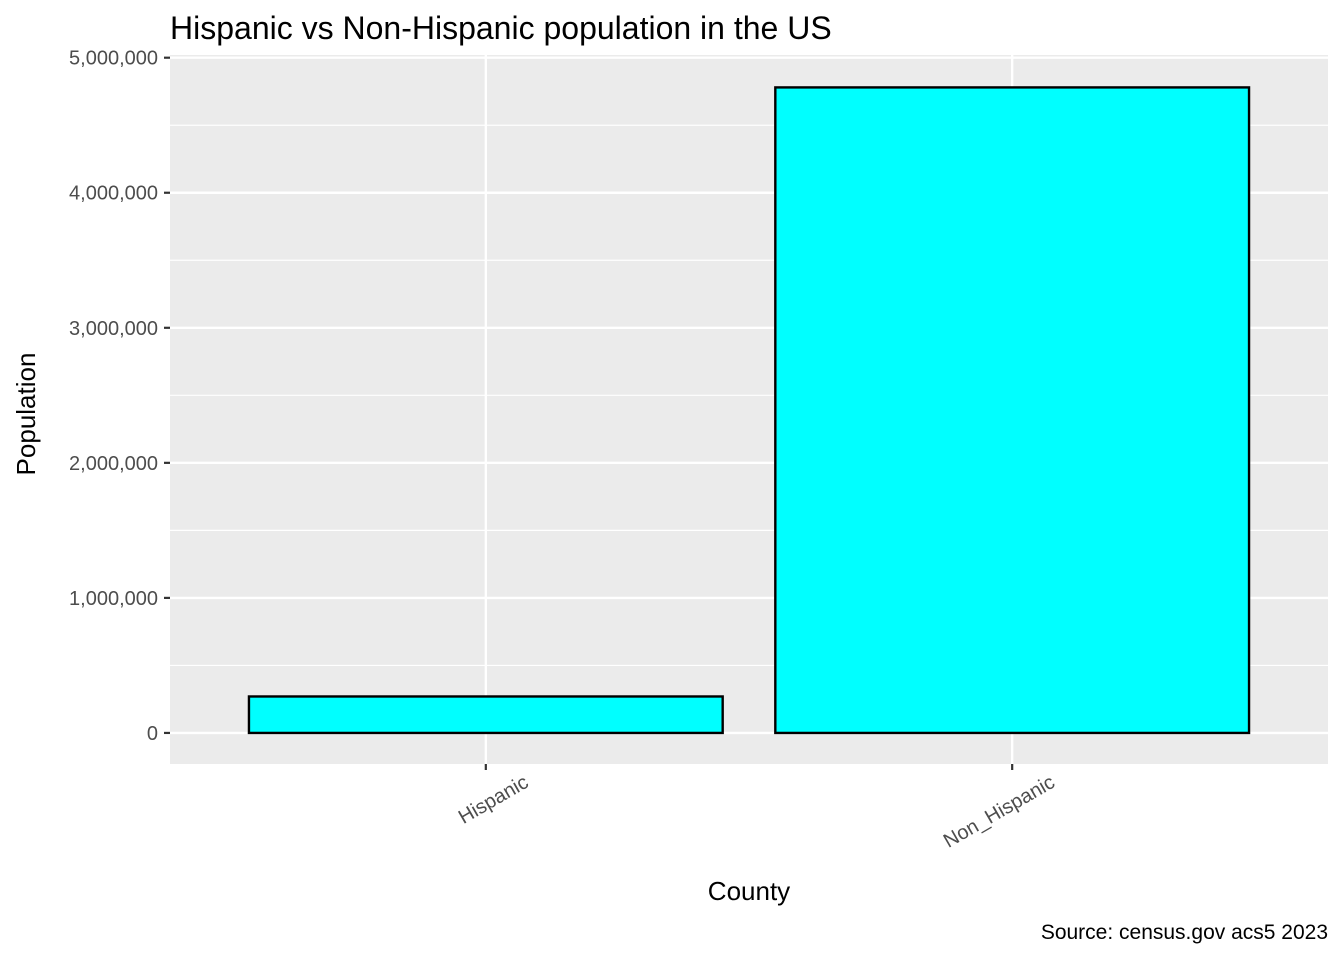 This screenshot has width=1344, height=960. Describe the element at coordinates (757, 808) in the screenshot. I see `x-axis: Hispanic Non_Hispanic` at that location.